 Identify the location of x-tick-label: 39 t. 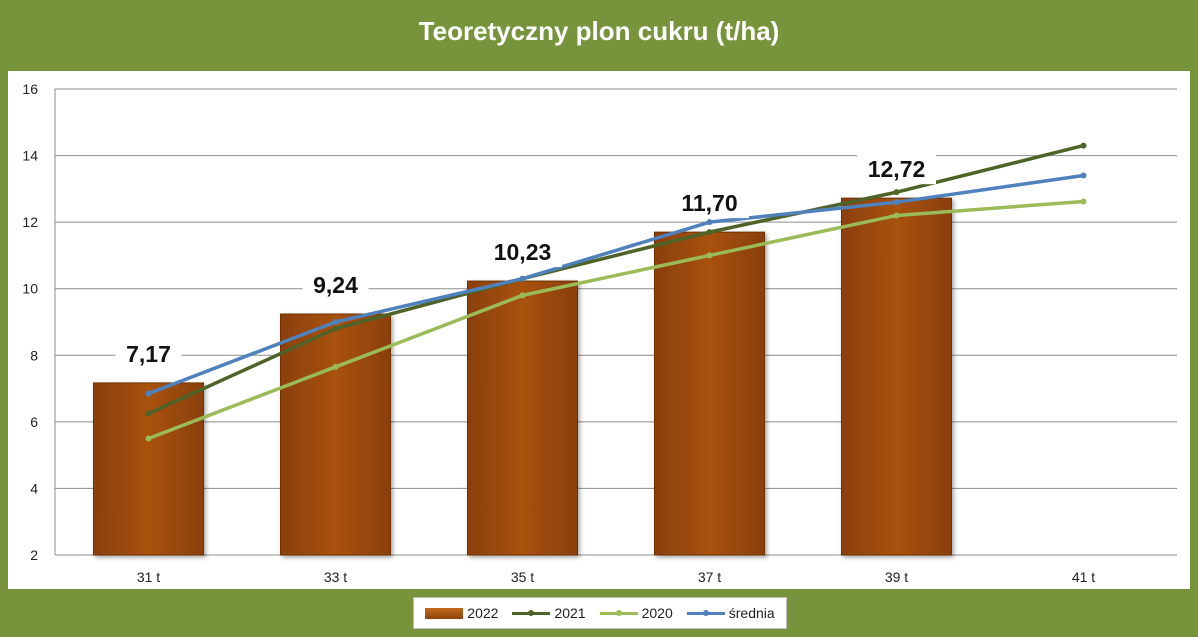
(896, 577).